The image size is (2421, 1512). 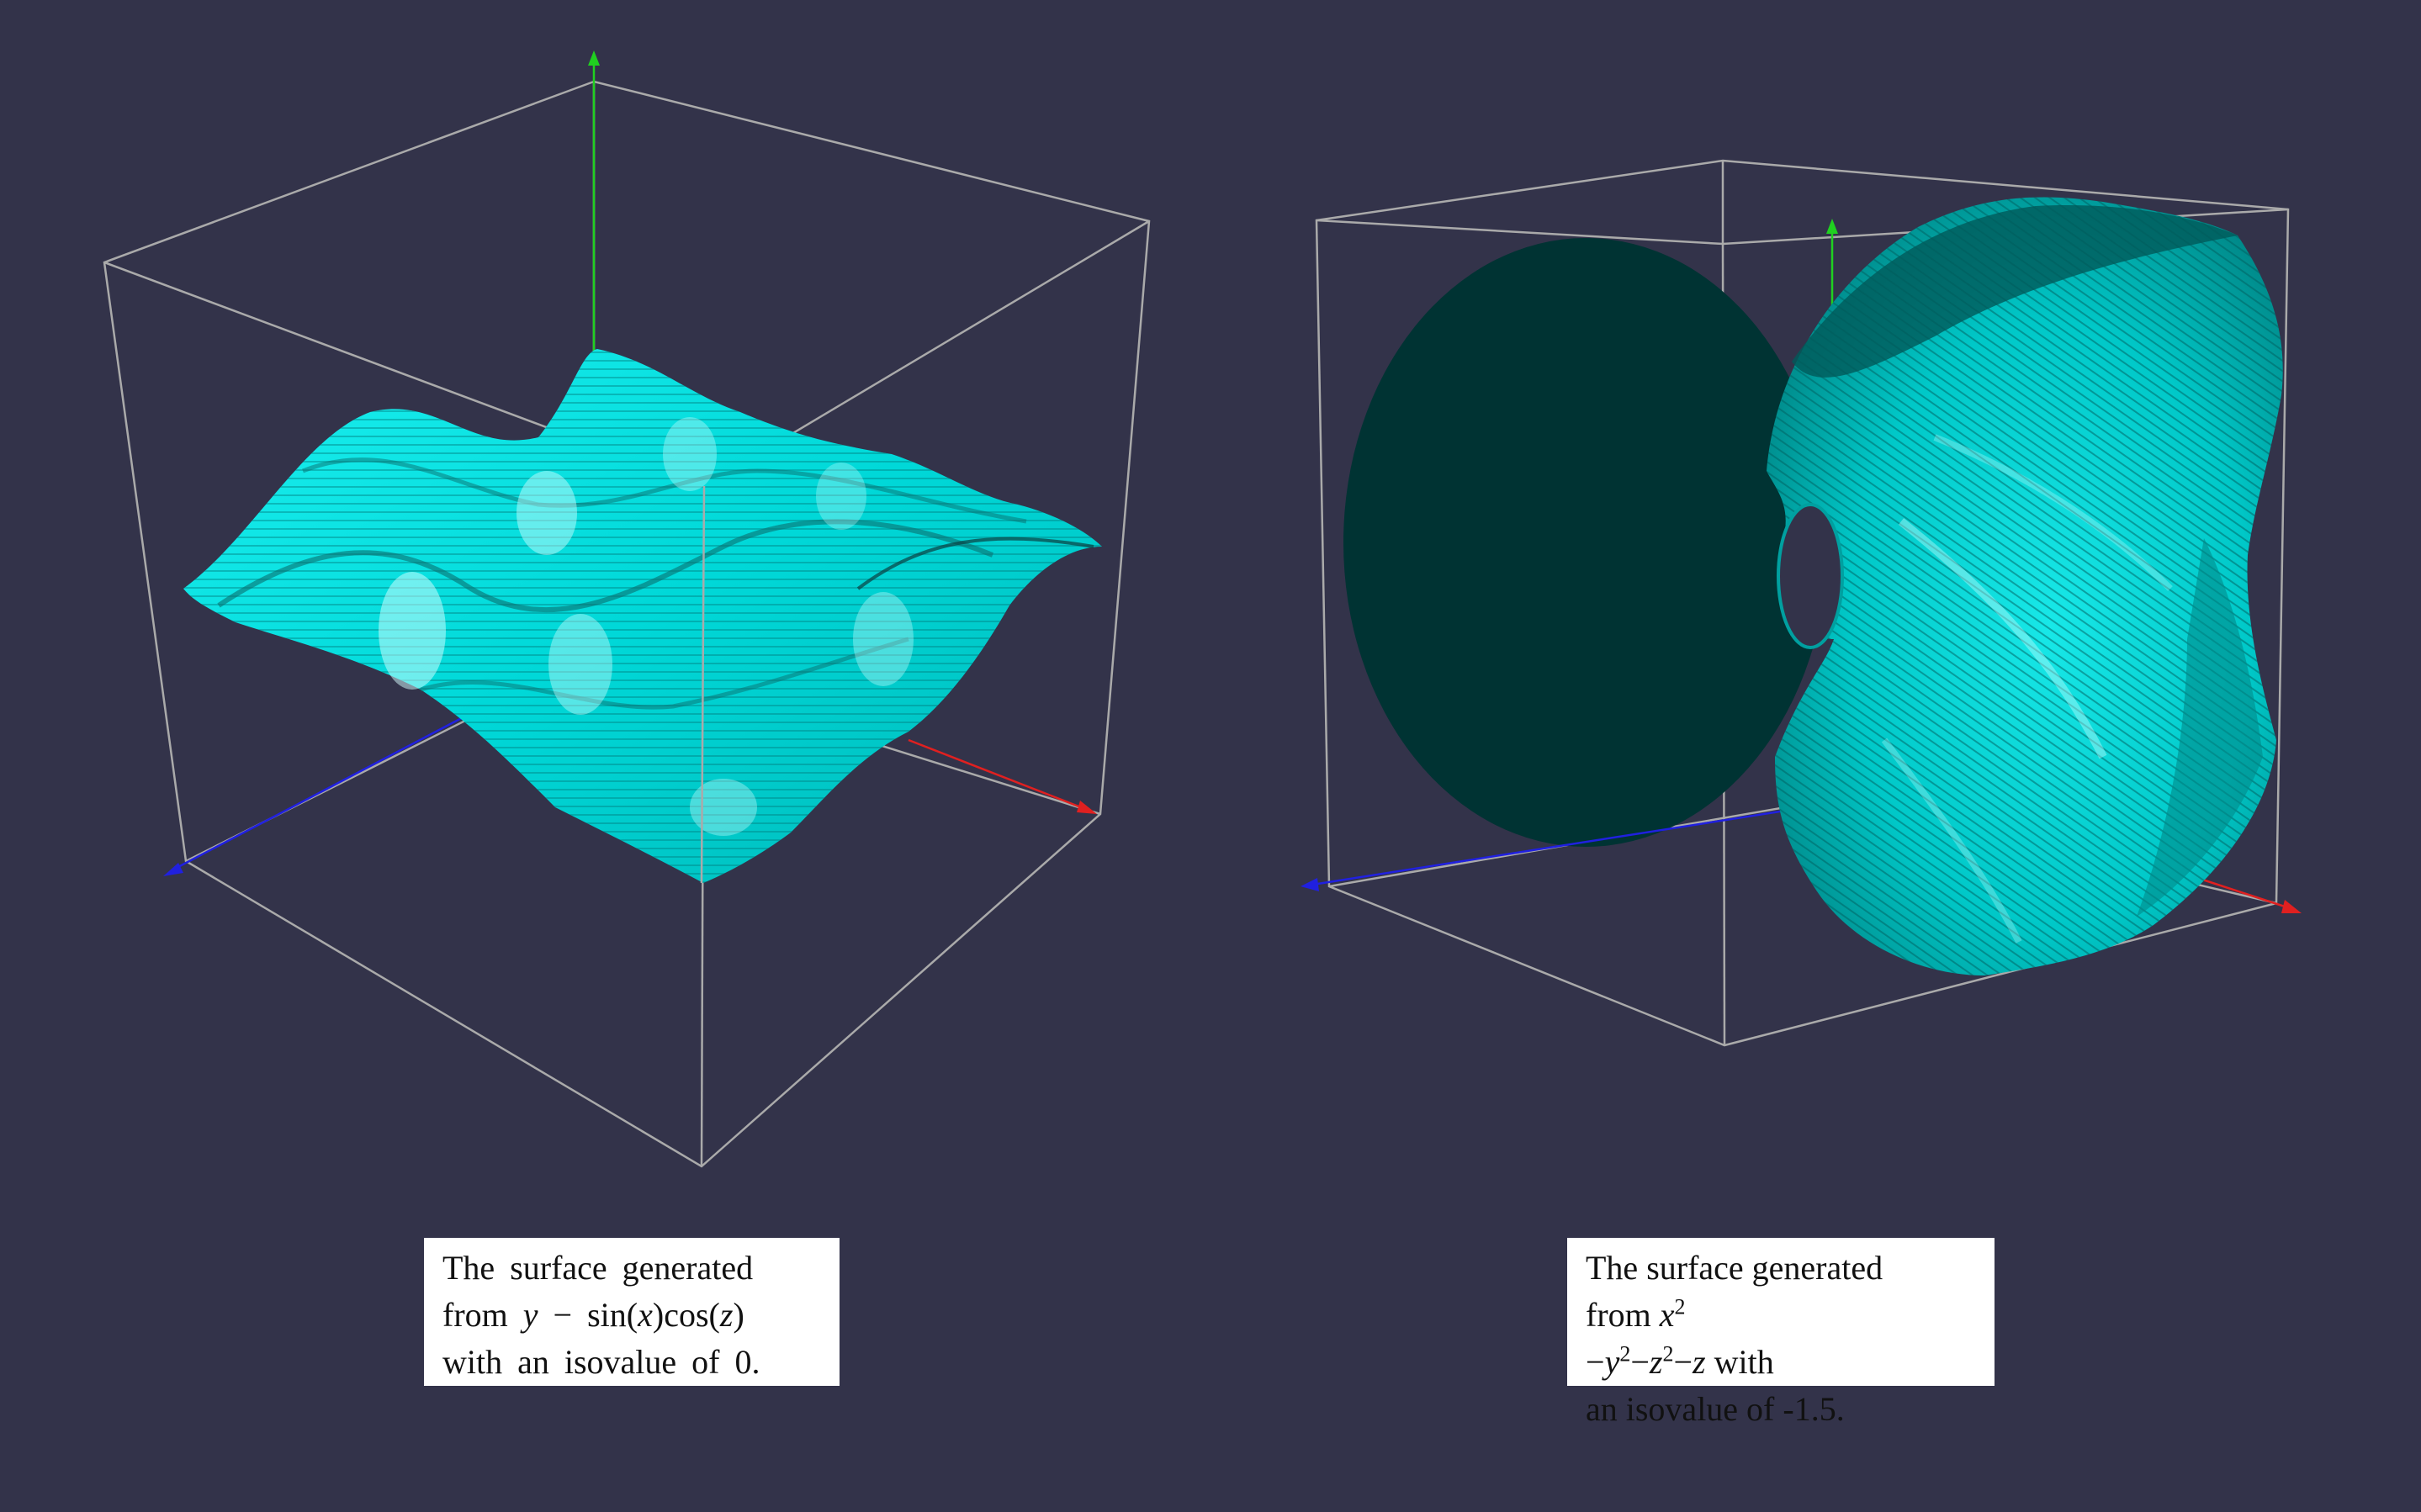 What do you see at coordinates (2025, 586) in the screenshot?
I see `isosurface-hyperboloid` at bounding box center [2025, 586].